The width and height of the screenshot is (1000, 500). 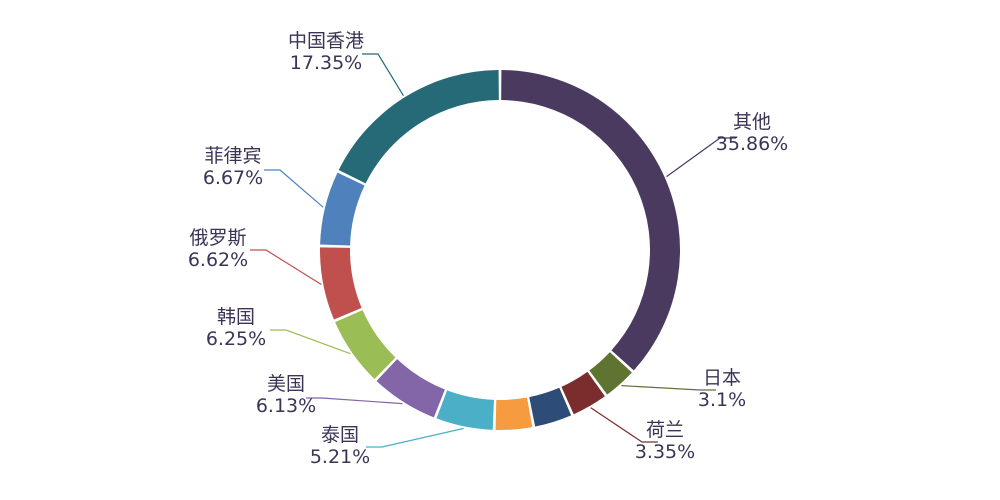 I want to click on slice-value-9: 6.67%, so click(x=233, y=178).